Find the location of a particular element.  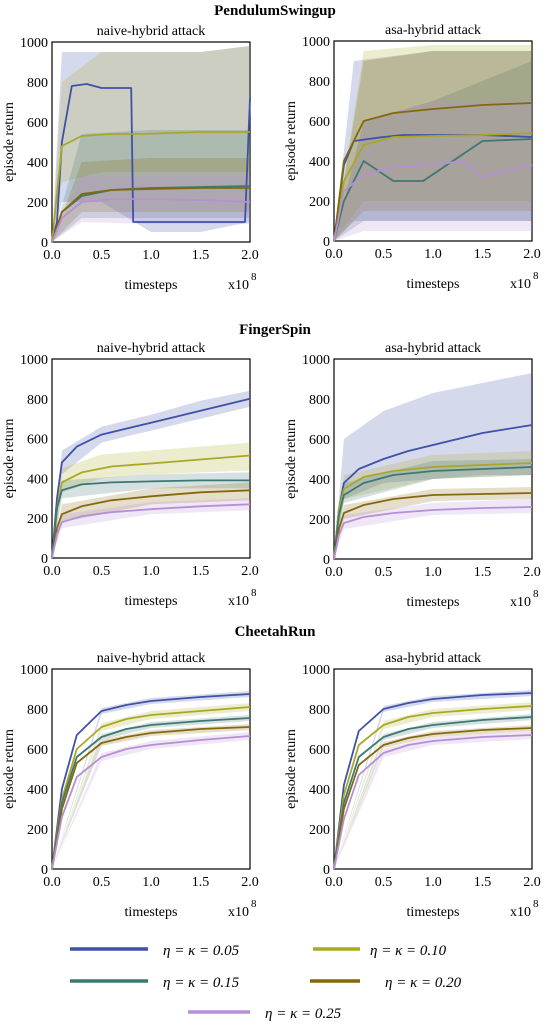

x-tick-pendulum-naive: 0.0 is located at coordinates (52, 255).